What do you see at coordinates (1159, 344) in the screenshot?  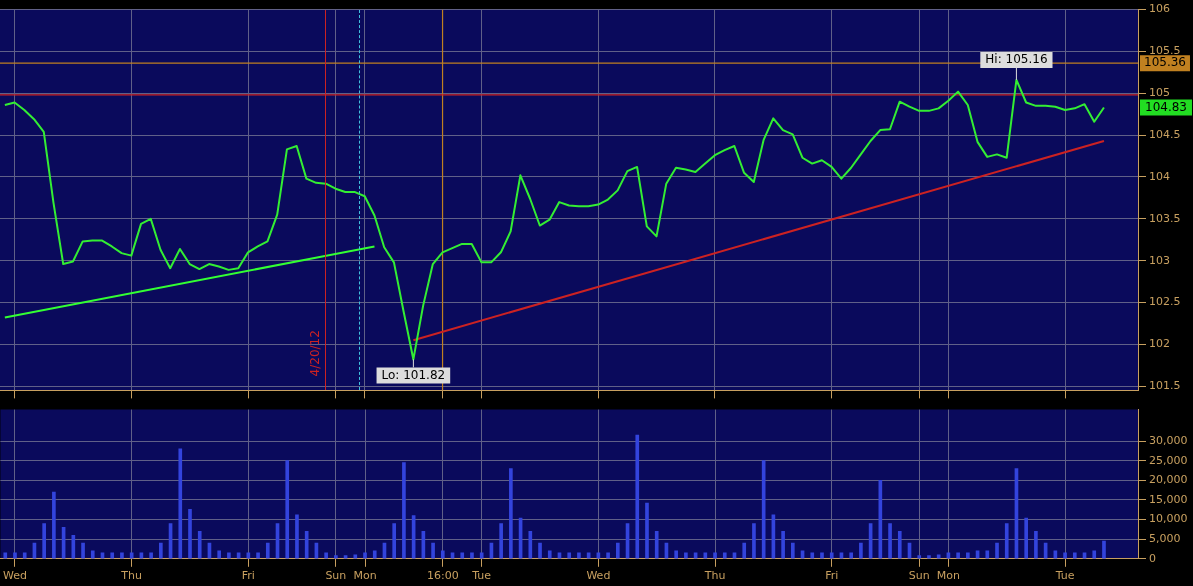 I see `y-tick-label: 102` at bounding box center [1159, 344].